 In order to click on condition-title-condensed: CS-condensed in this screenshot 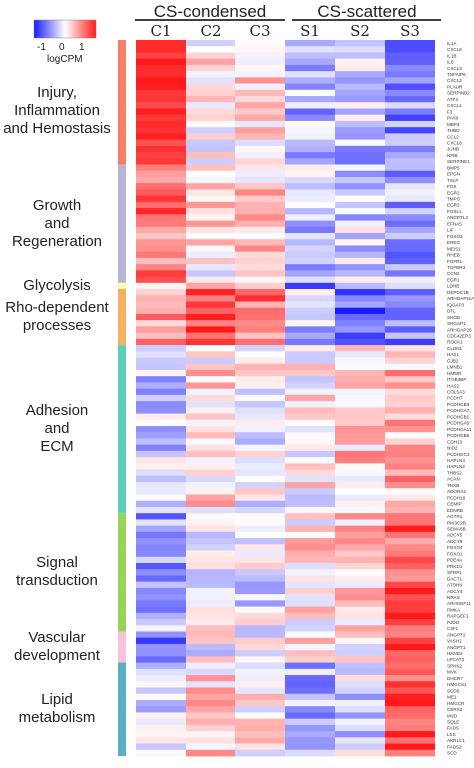, I will do `click(210, 11)`.